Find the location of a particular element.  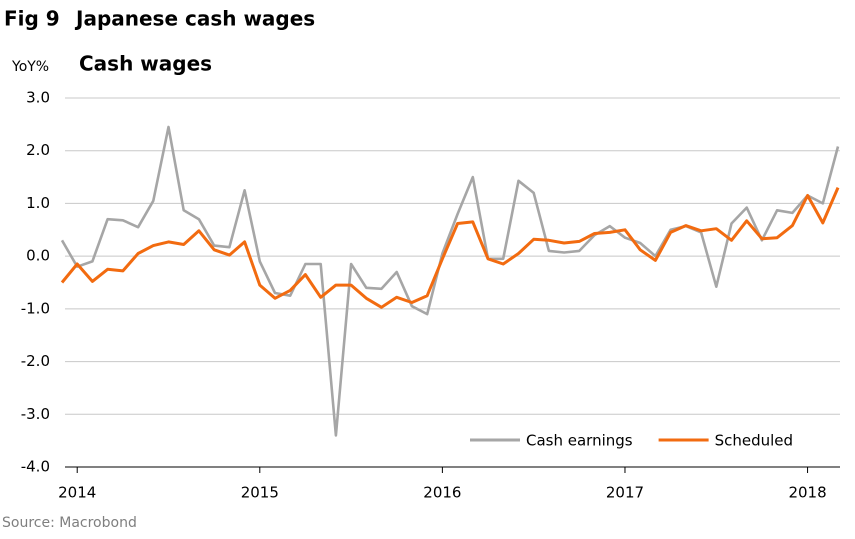

y-tick-label: -4.0 is located at coordinates (35, 467).